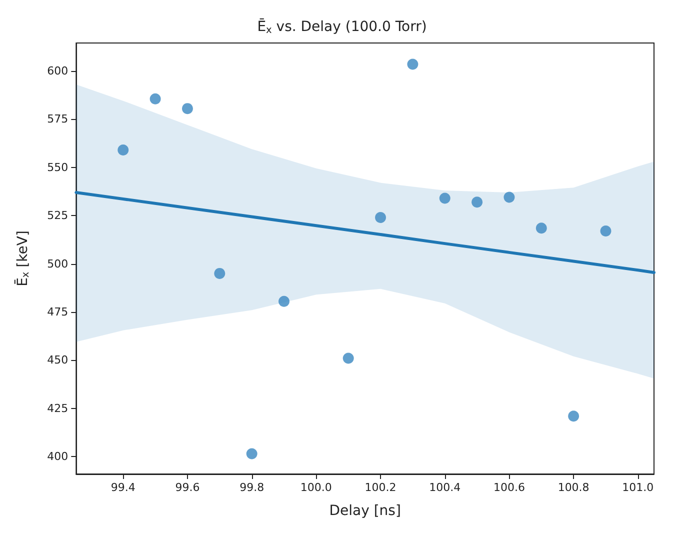 Image resolution: width=679 pixels, height=533 pixels. Describe the element at coordinates (574, 487) in the screenshot. I see `x-tick-label: 100.8` at that location.